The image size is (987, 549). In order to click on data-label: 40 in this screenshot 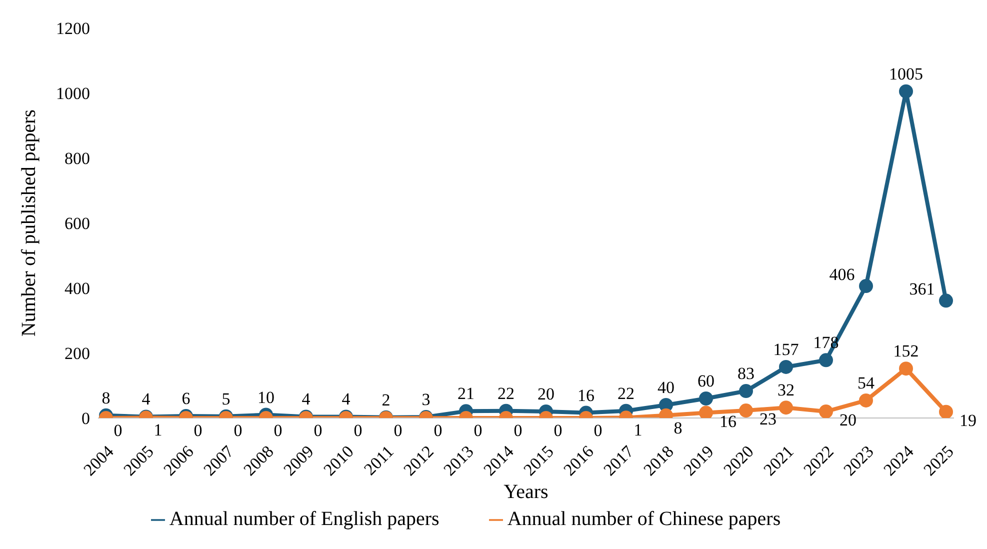, I will do `click(666, 387)`.